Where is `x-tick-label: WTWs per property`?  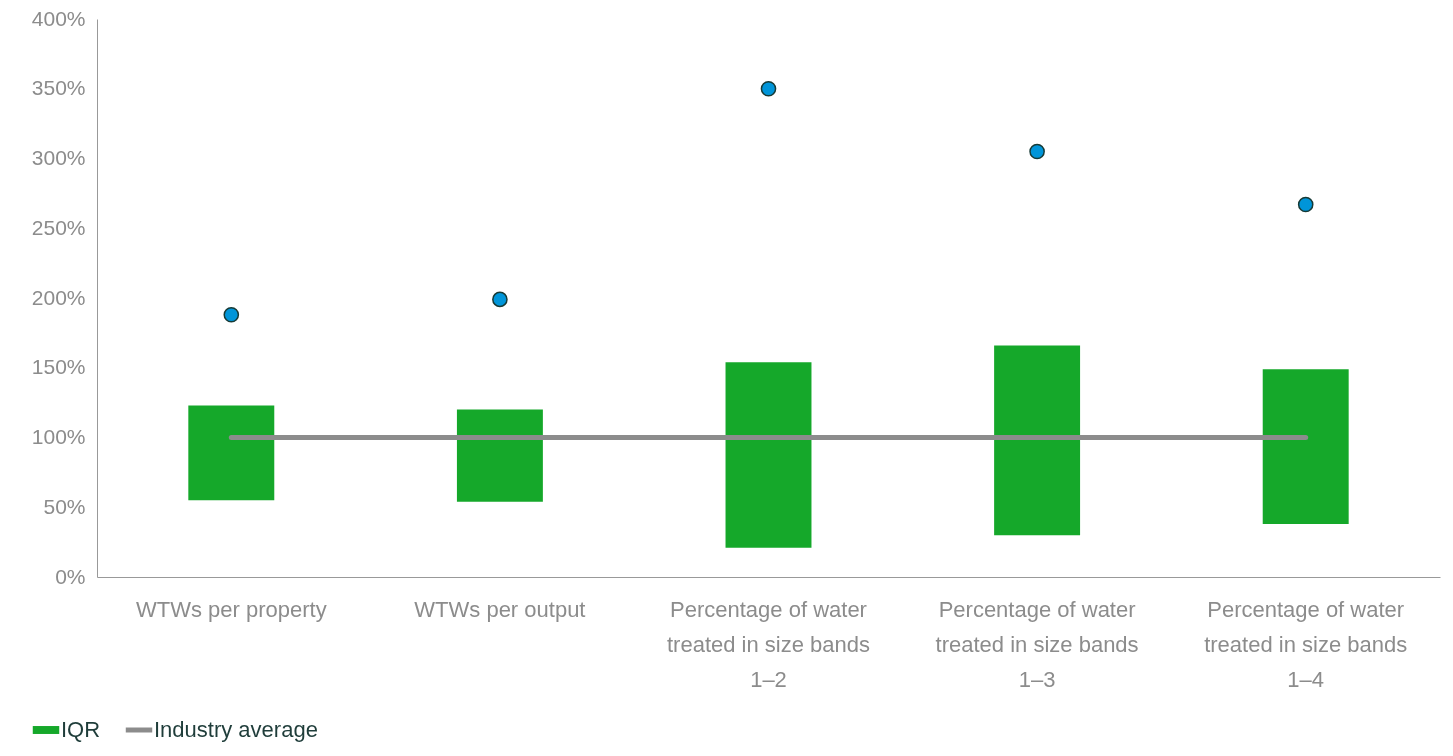
x-tick-label: WTWs per property is located at coordinates (231, 609).